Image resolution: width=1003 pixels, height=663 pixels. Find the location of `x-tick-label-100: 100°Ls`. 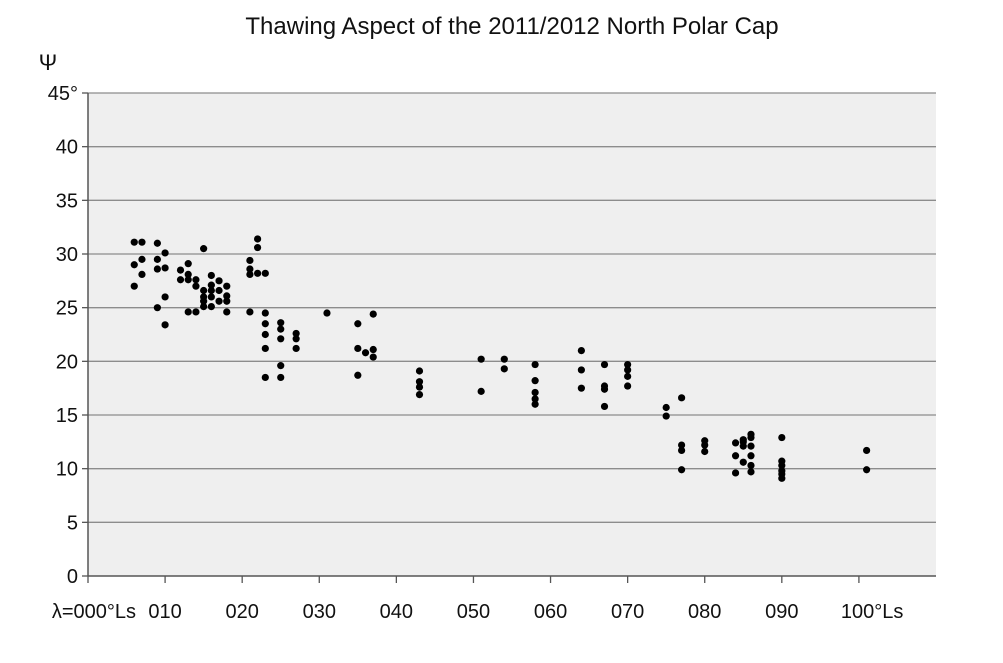

x-tick-label-100: 100°Ls is located at coordinates (872, 612).